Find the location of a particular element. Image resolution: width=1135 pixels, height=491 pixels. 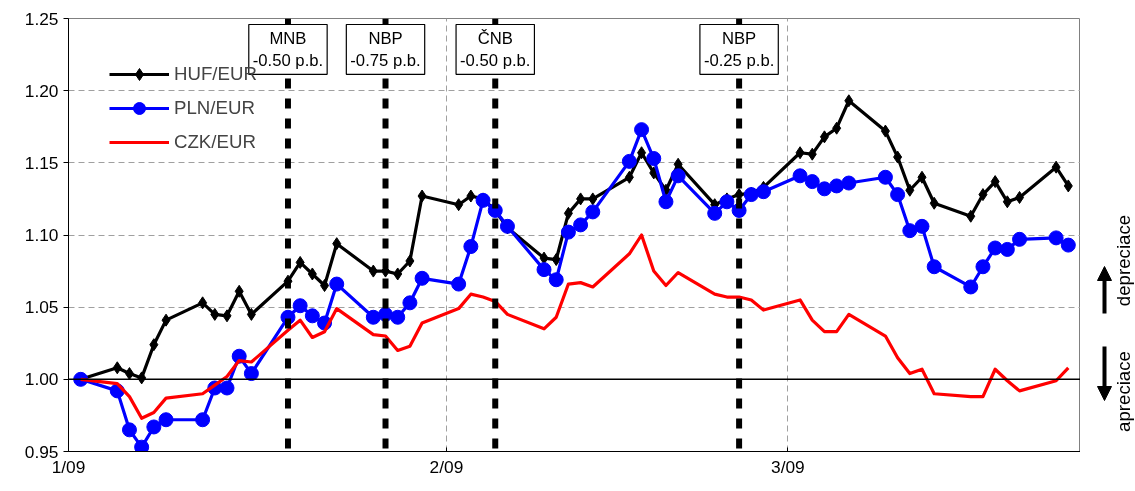

y-tick-label: 0.95 is located at coordinates (41, 451).